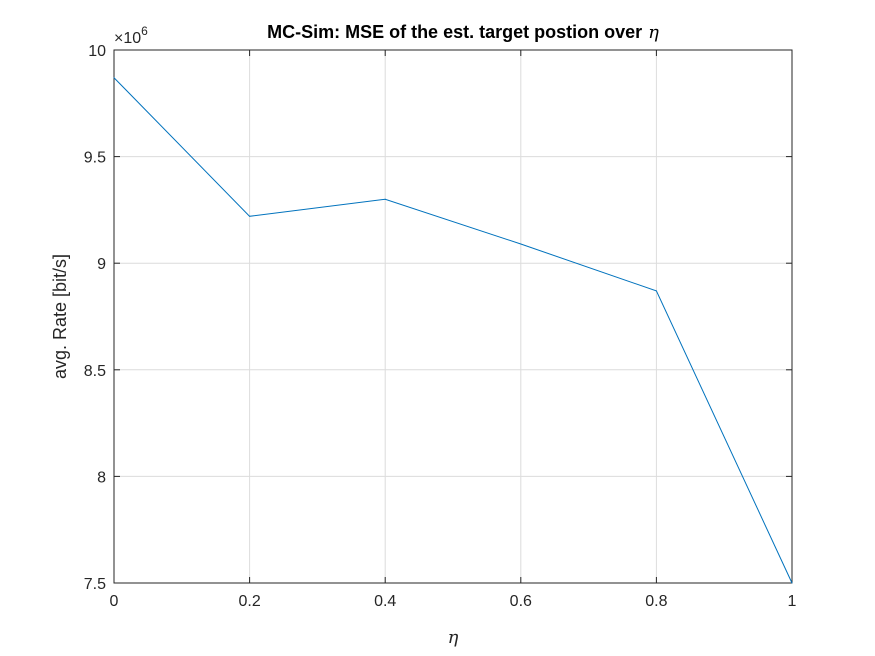 Image resolution: width=875 pixels, height=656 pixels. What do you see at coordinates (101, 264) in the screenshot?
I see `y-tick-label: 9` at bounding box center [101, 264].